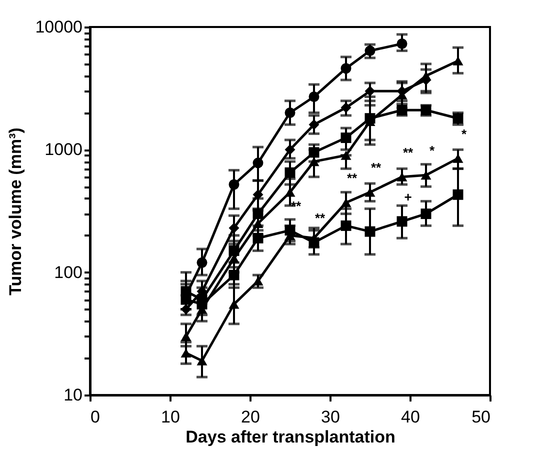  I want to click on x-axis-title: Days after transplantation, so click(291, 437).